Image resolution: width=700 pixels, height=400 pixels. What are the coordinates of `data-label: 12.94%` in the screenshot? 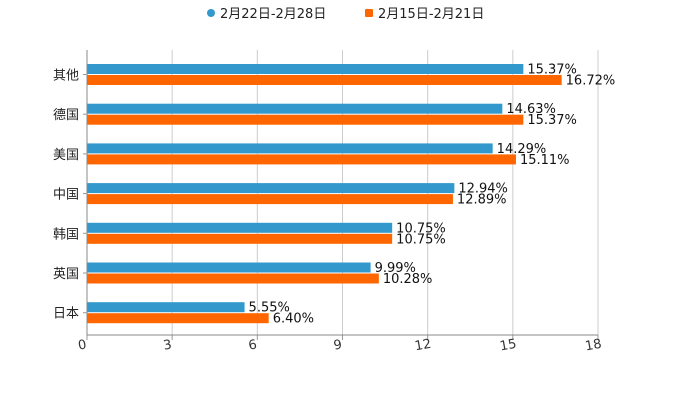 It's located at (483, 189).